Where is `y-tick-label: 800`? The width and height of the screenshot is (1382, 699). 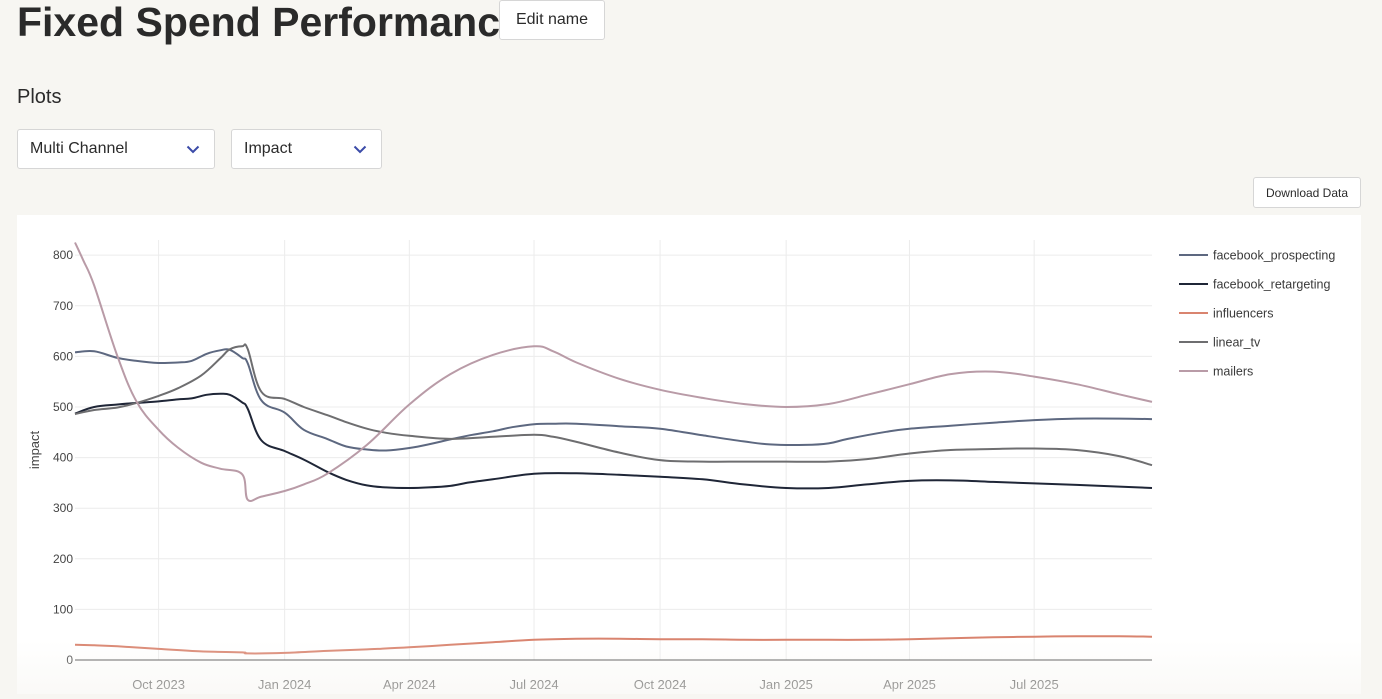
y-tick-label: 800 is located at coordinates (63, 255).